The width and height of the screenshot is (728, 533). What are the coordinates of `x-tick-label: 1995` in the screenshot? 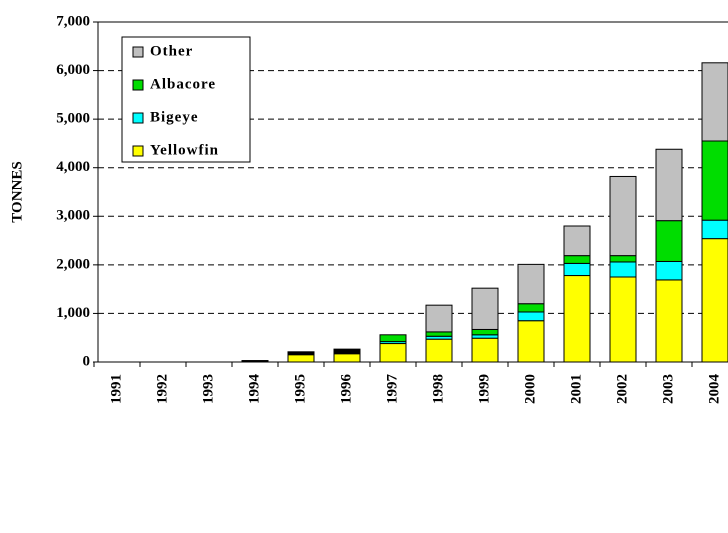 It's located at (300, 389).